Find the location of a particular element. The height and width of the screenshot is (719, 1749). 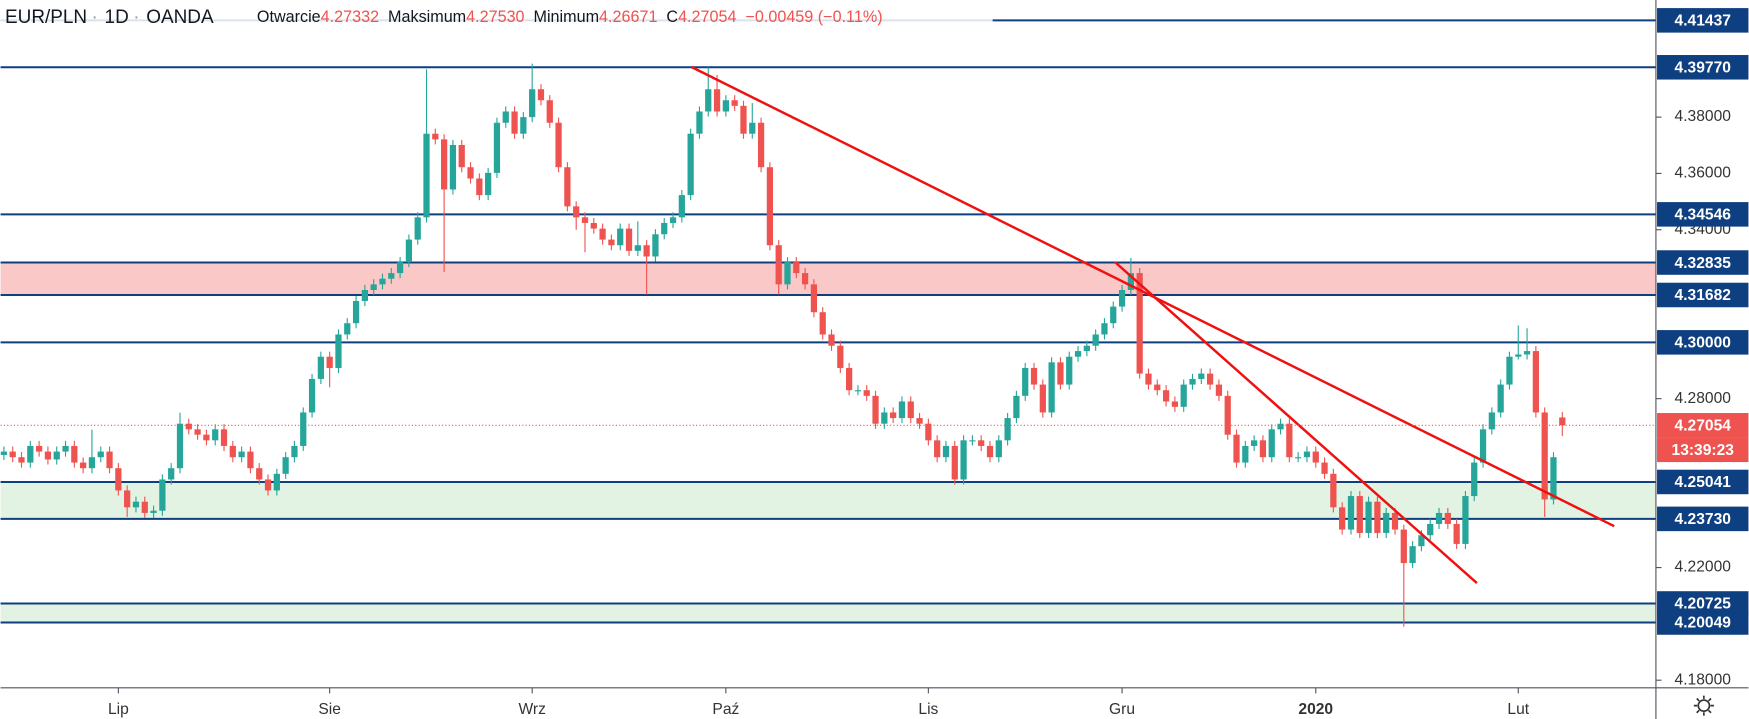

x-tick-label: Lip is located at coordinates (118, 709).